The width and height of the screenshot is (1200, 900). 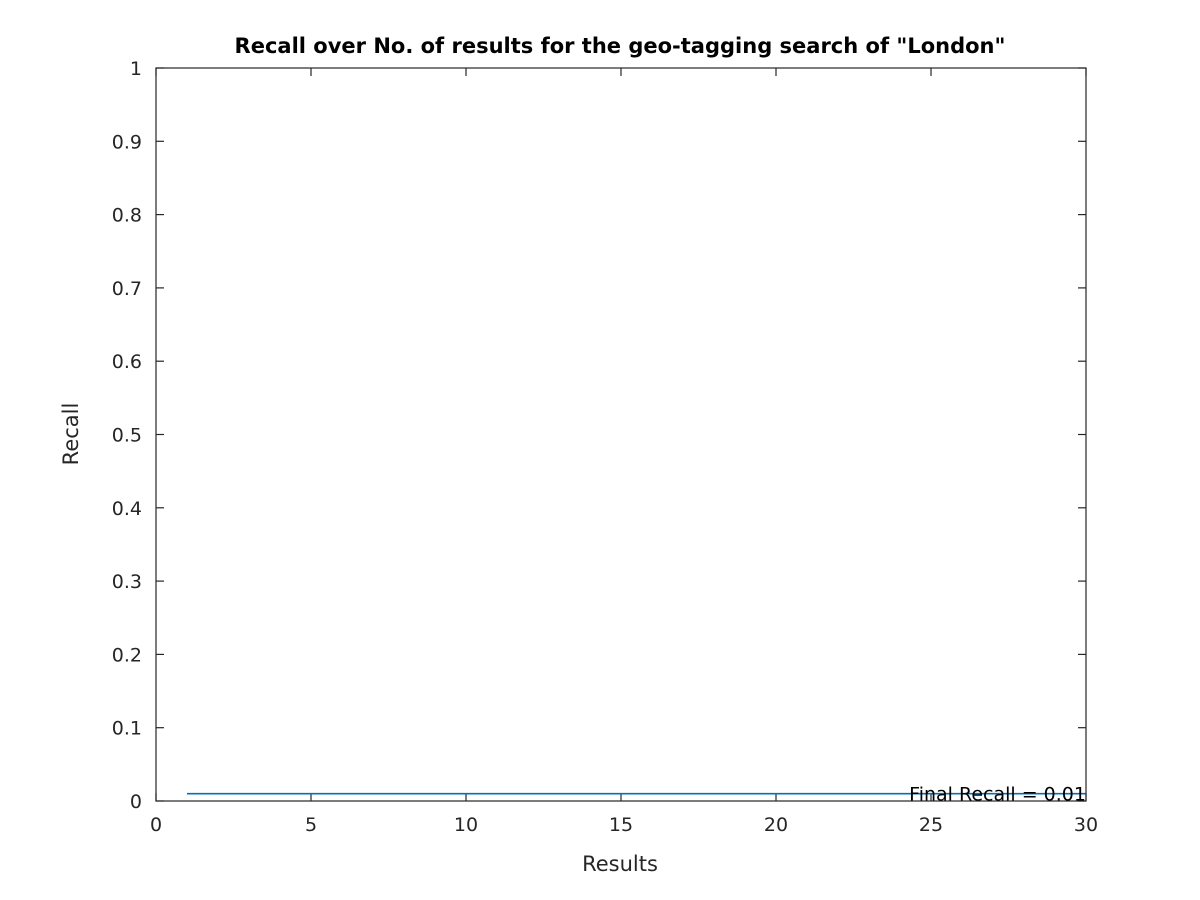 What do you see at coordinates (620, 864) in the screenshot?
I see `x-axis-label: Results` at bounding box center [620, 864].